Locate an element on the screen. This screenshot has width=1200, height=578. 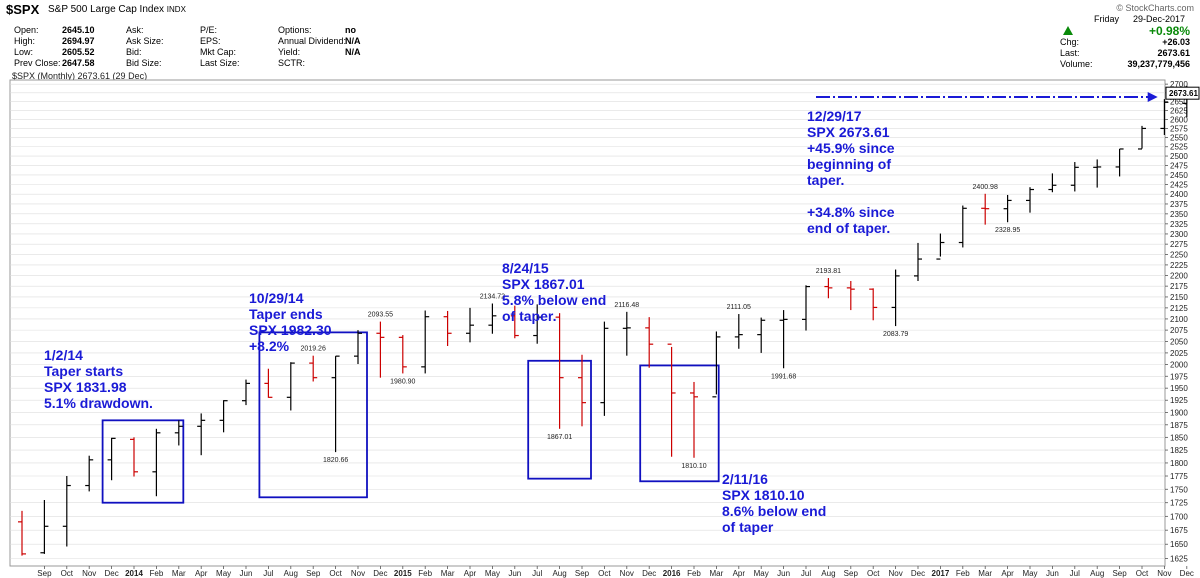
quote-right-value-1: 2673.61 is located at coordinates (1173, 53).